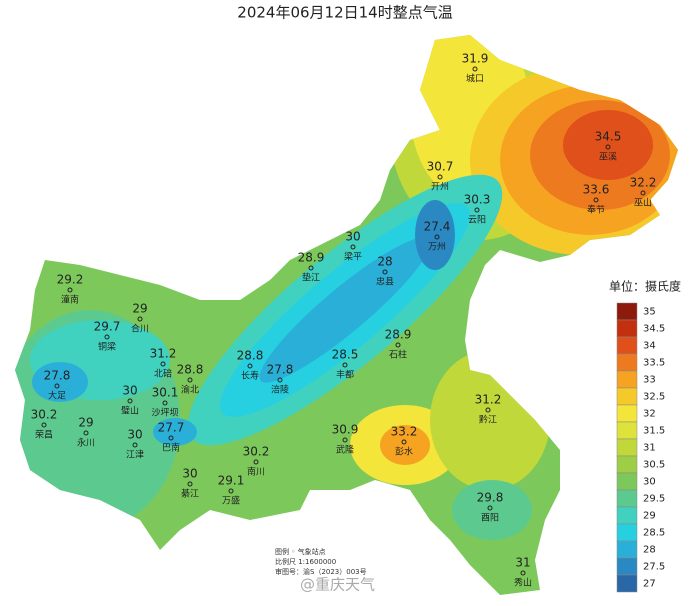 The height and width of the screenshot is (606, 690). Describe the element at coordinates (654, 431) in the screenshot. I see `legend-label: 31.5` at that location.